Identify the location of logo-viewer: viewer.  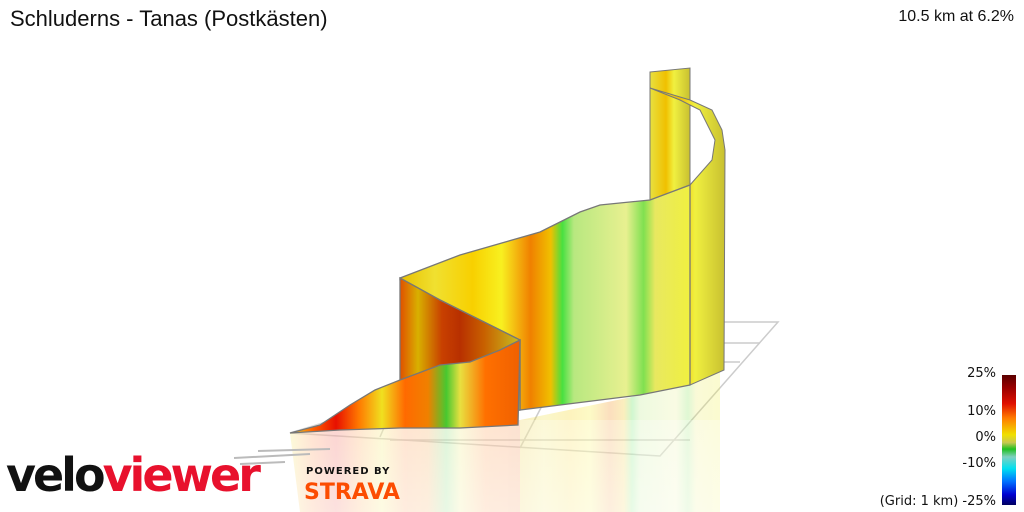
(181, 475).